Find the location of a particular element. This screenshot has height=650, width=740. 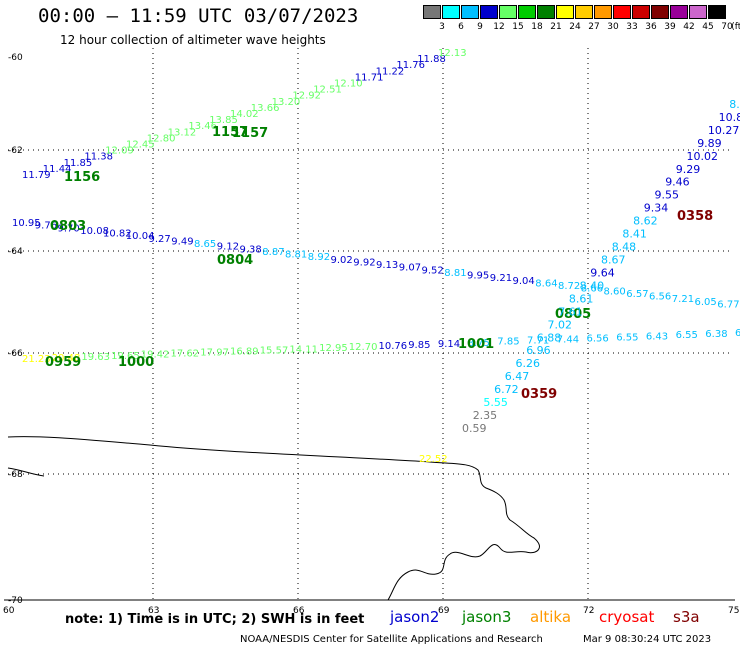

wave-height-label: 8.62 is located at coordinates (645, 221).